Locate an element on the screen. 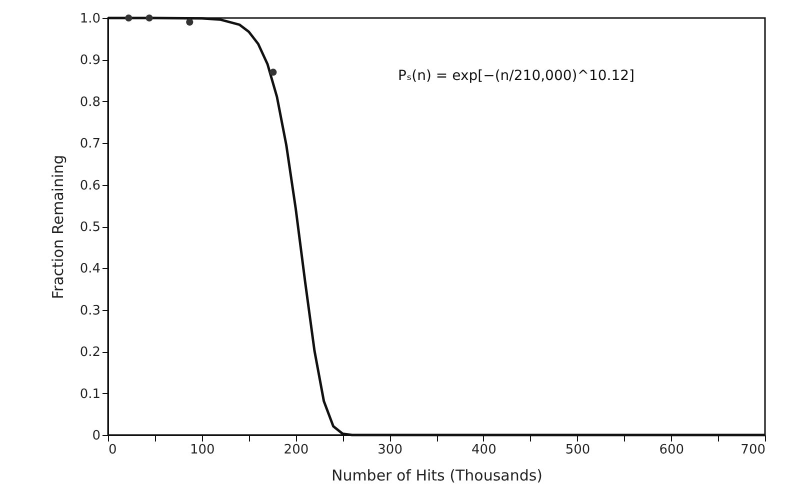 The image size is (795, 502). y-tick-label: 0.4 is located at coordinates (90, 269).